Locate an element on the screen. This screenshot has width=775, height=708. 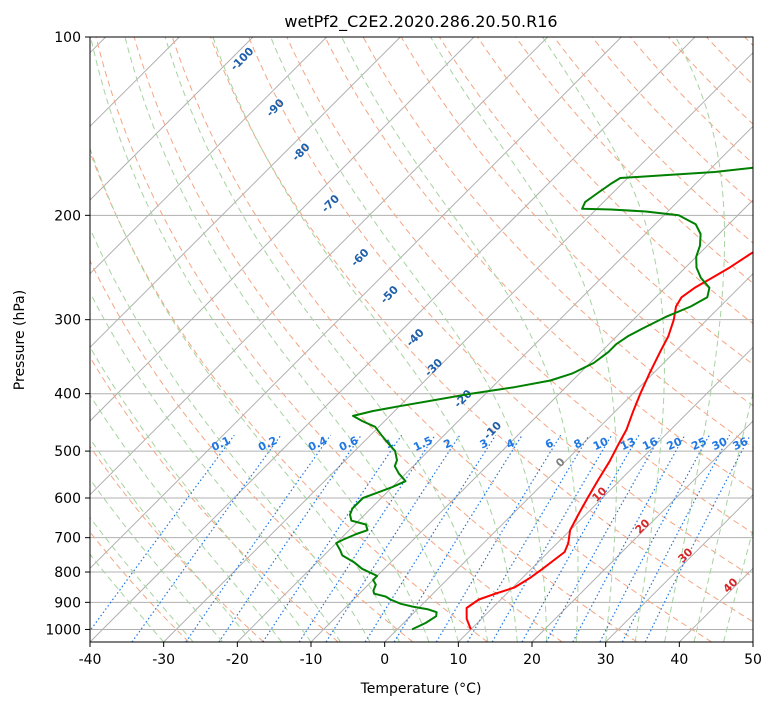
x-tick-label: 0 is located at coordinates (384, 660).